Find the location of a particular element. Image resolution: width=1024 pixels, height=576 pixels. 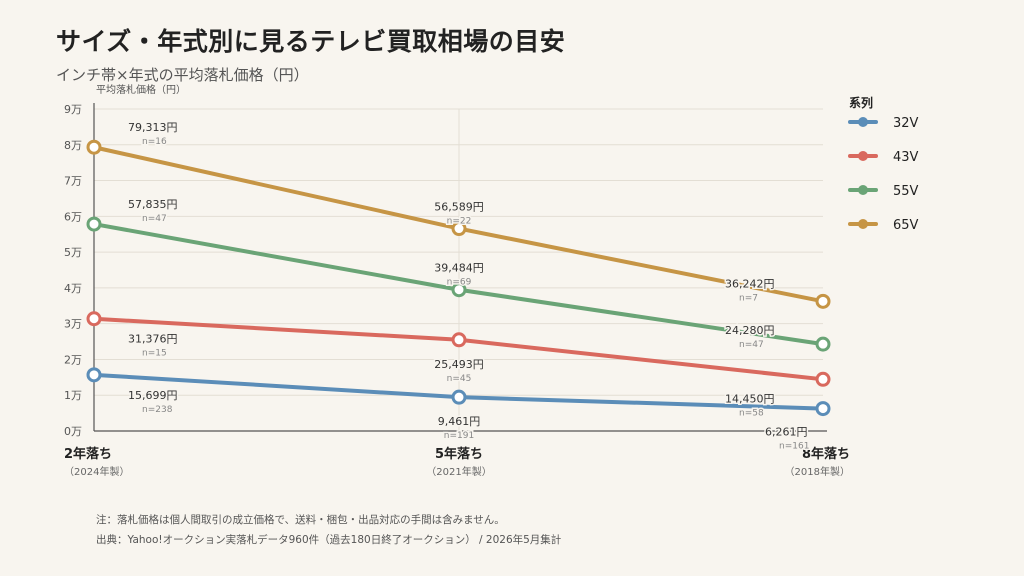

y-tick-label: 8万 is located at coordinates (73, 145).